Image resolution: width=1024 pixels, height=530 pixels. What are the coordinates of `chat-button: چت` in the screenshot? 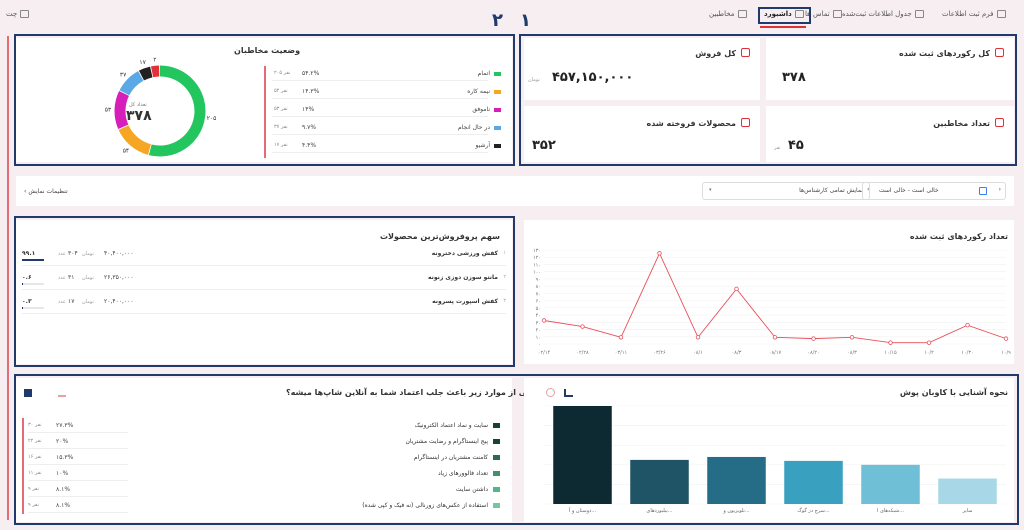 It's located at (18, 14).